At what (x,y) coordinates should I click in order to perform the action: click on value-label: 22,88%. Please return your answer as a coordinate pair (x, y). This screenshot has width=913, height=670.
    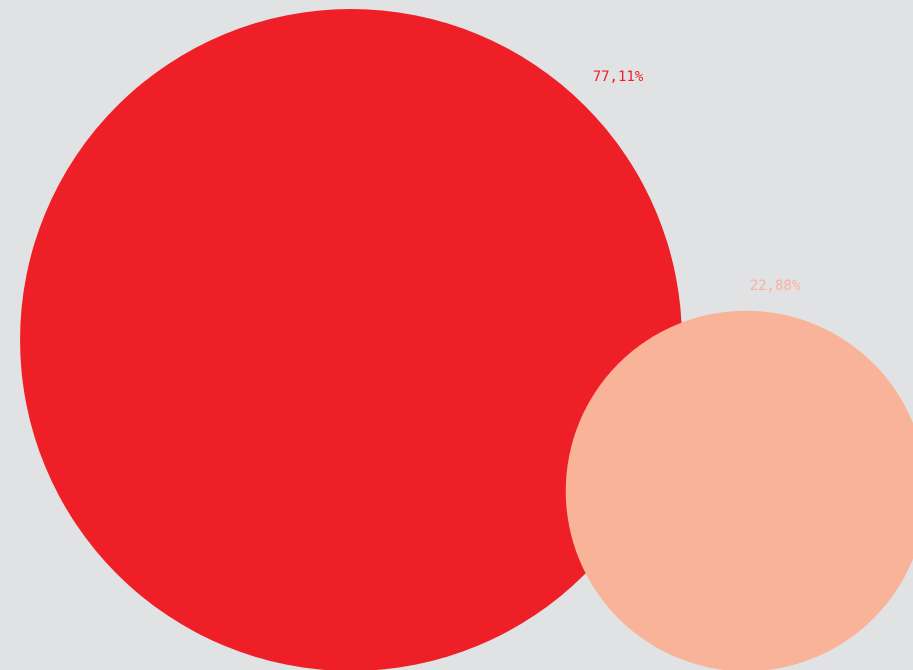
    Looking at the image, I should click on (775, 286).